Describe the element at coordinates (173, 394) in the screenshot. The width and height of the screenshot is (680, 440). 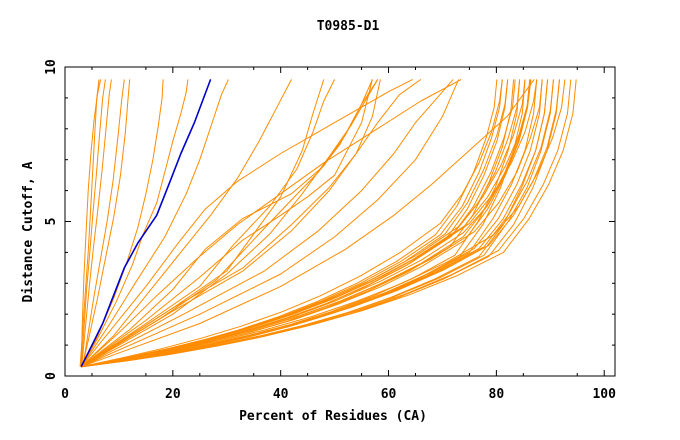
I see `x-tick-label: 20` at that location.